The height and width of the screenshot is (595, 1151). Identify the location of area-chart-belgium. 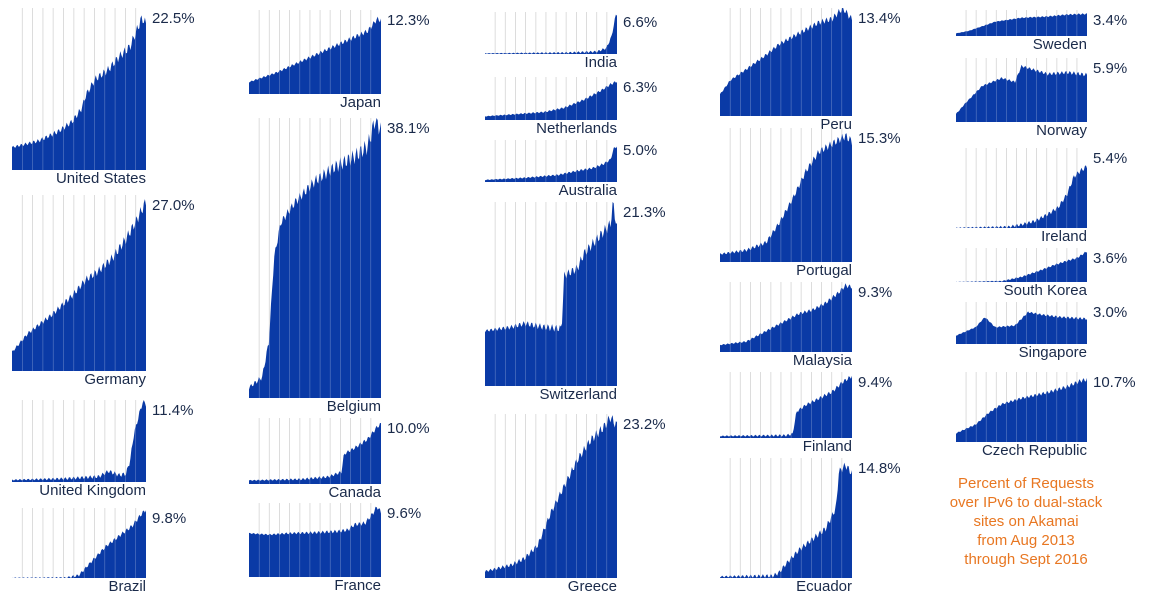
(315, 258).